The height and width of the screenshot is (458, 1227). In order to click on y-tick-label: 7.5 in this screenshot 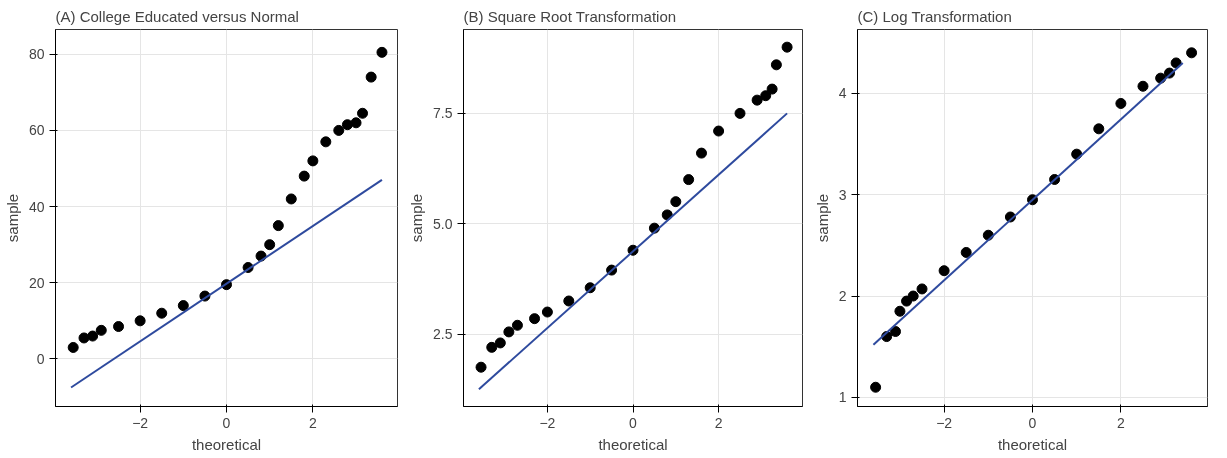, I will do `click(443, 113)`.